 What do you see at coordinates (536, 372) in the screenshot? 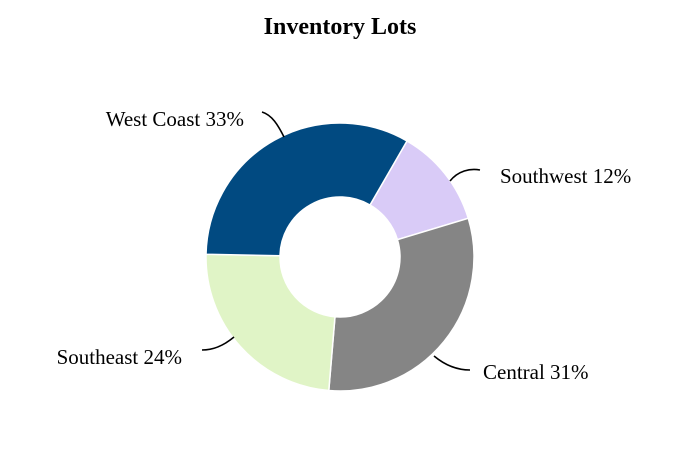
I see `label-central: Central 31%` at bounding box center [536, 372].